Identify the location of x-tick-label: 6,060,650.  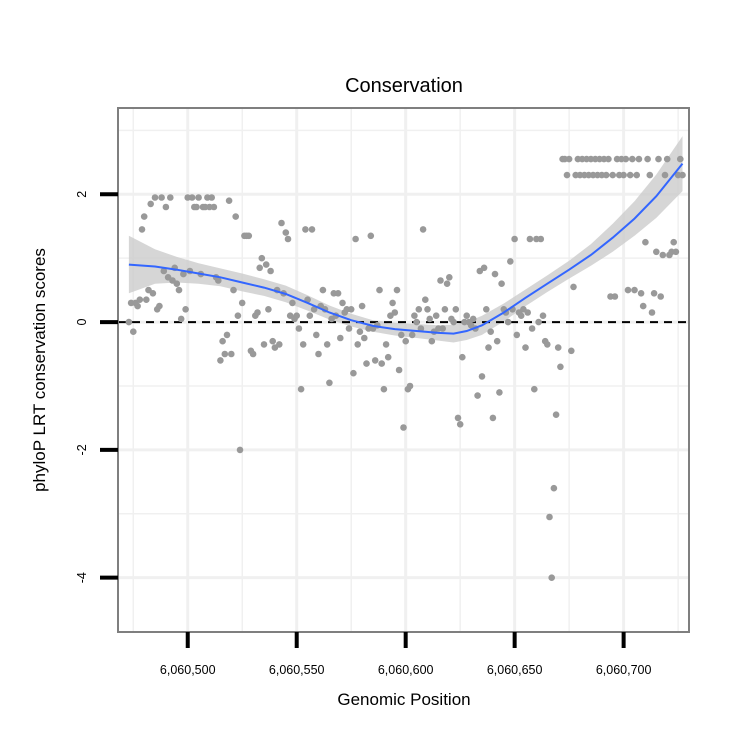
(515, 670).